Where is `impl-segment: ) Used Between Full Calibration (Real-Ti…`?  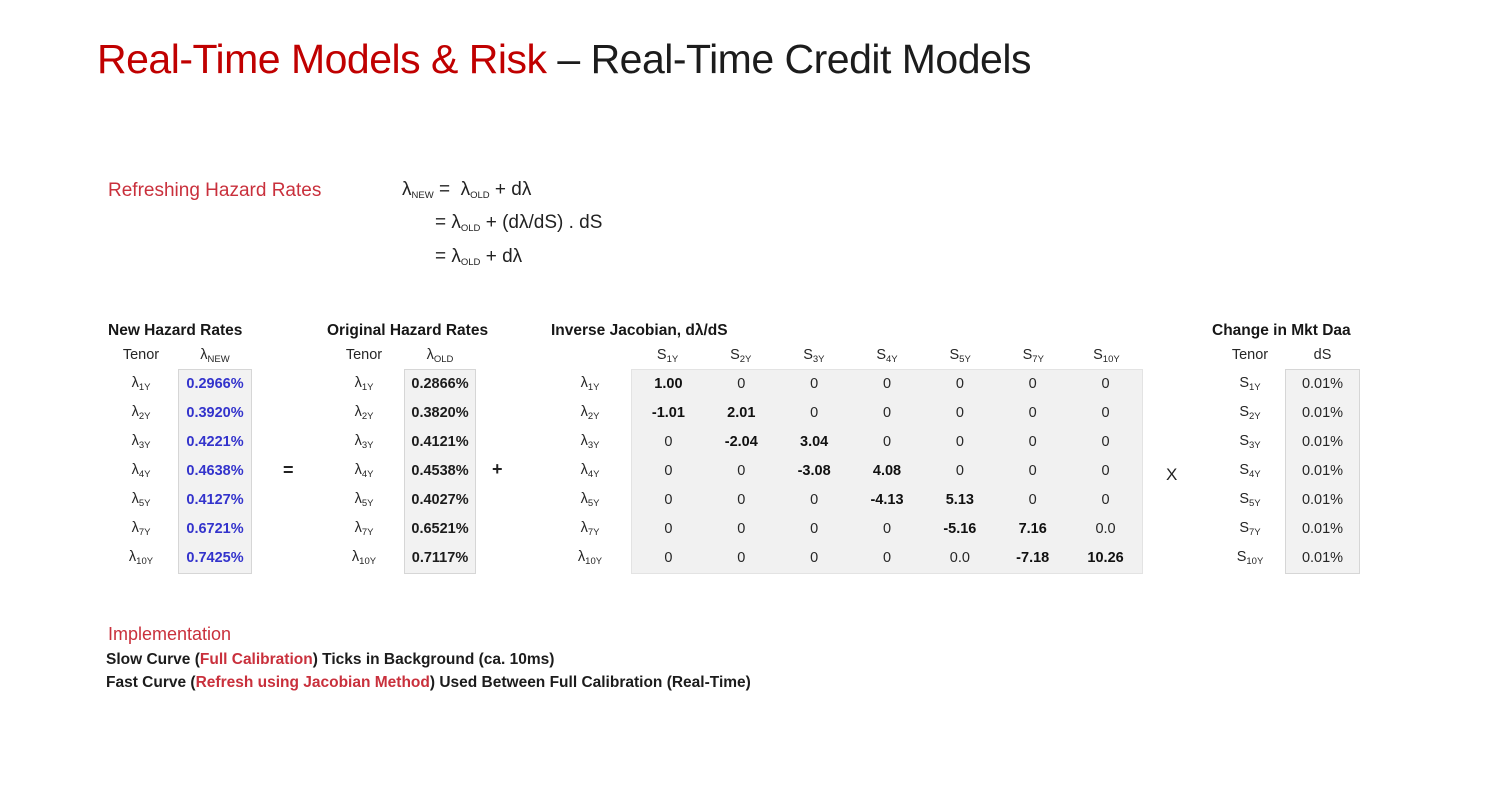
impl-segment: ) Used Between Full Calibration (Real-Ti… is located at coordinates (590, 682).